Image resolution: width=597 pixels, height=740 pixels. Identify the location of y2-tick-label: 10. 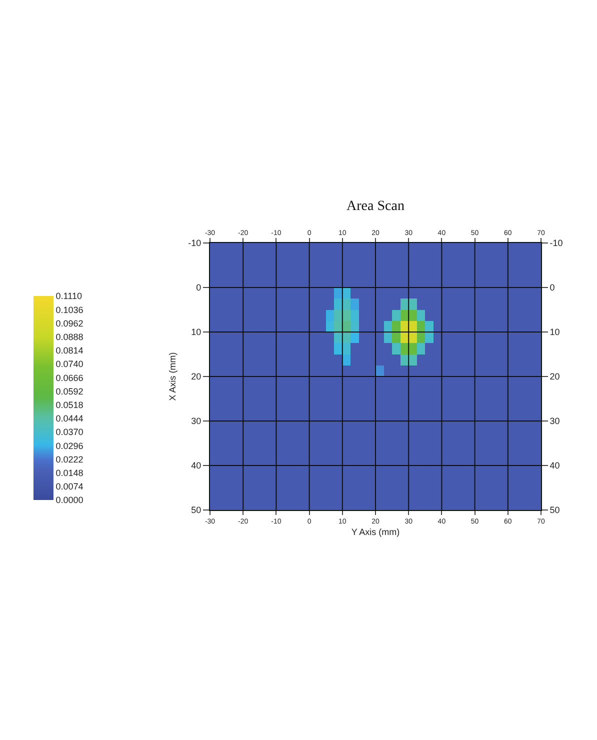
(555, 332).